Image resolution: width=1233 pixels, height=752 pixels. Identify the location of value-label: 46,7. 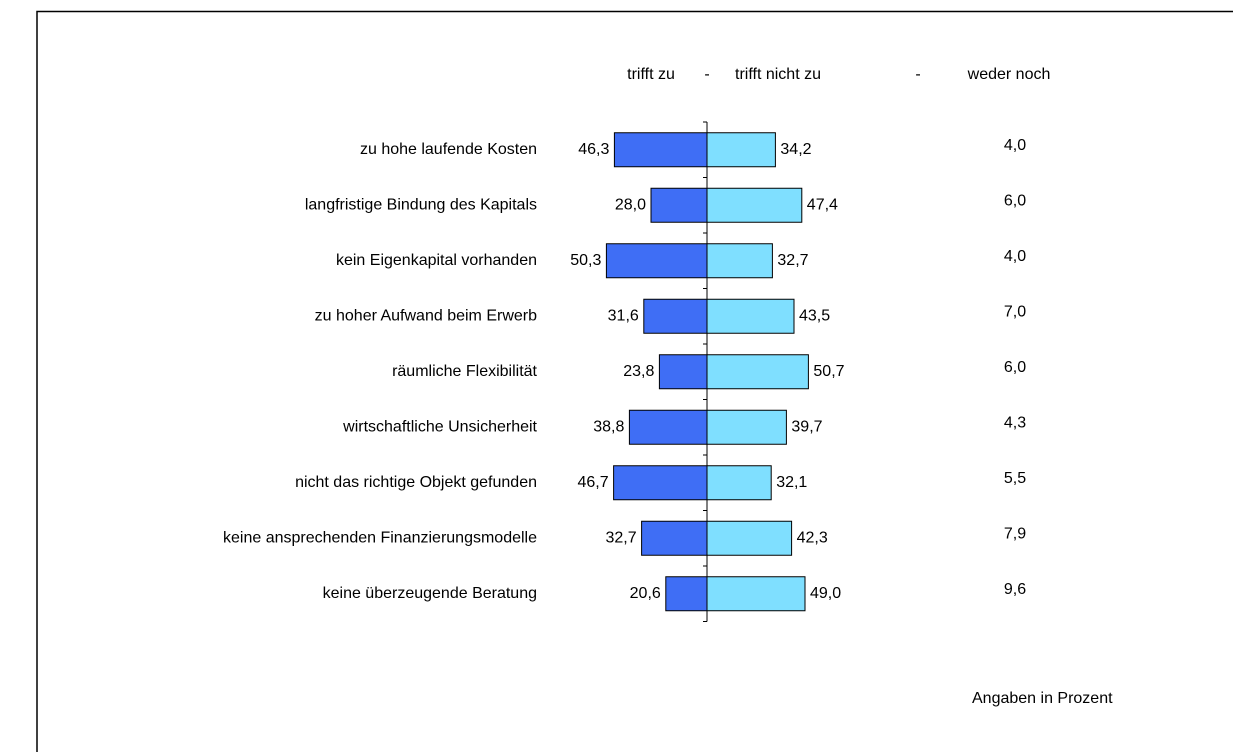
(592, 482).